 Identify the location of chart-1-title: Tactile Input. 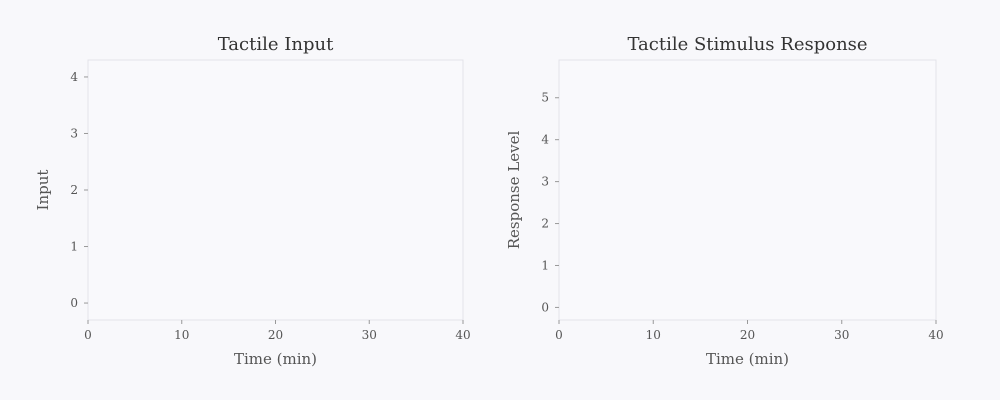
(276, 44).